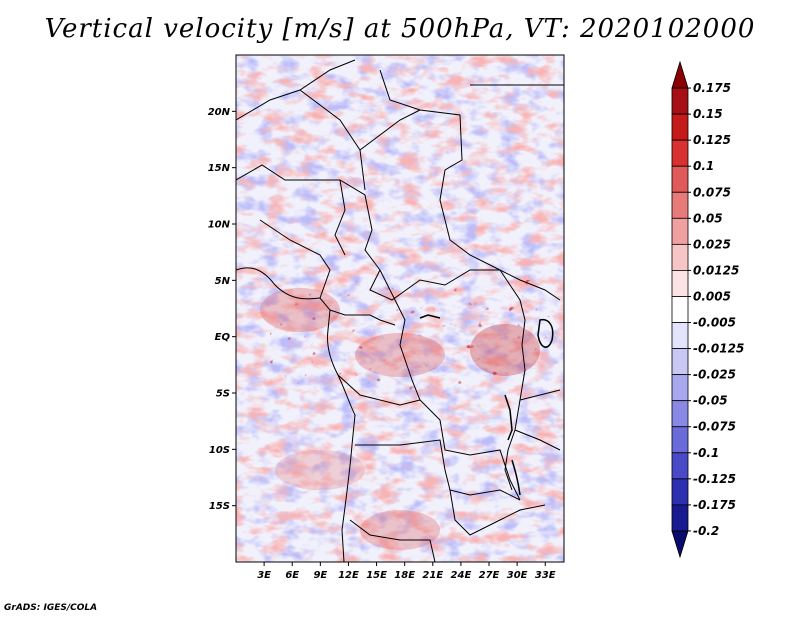 The image size is (800, 618). What do you see at coordinates (706, 453) in the screenshot?
I see `colorbar-label: -0.1` at bounding box center [706, 453].